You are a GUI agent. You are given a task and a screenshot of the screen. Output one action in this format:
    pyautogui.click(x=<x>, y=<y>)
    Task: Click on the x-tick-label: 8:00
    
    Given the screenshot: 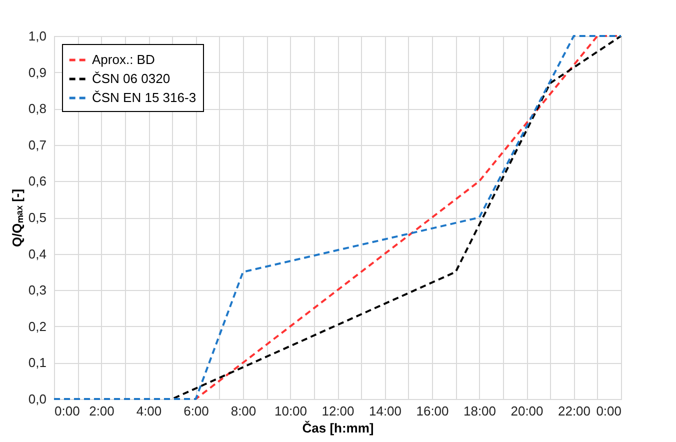 What is the action you would take?
    pyautogui.click(x=243, y=411)
    